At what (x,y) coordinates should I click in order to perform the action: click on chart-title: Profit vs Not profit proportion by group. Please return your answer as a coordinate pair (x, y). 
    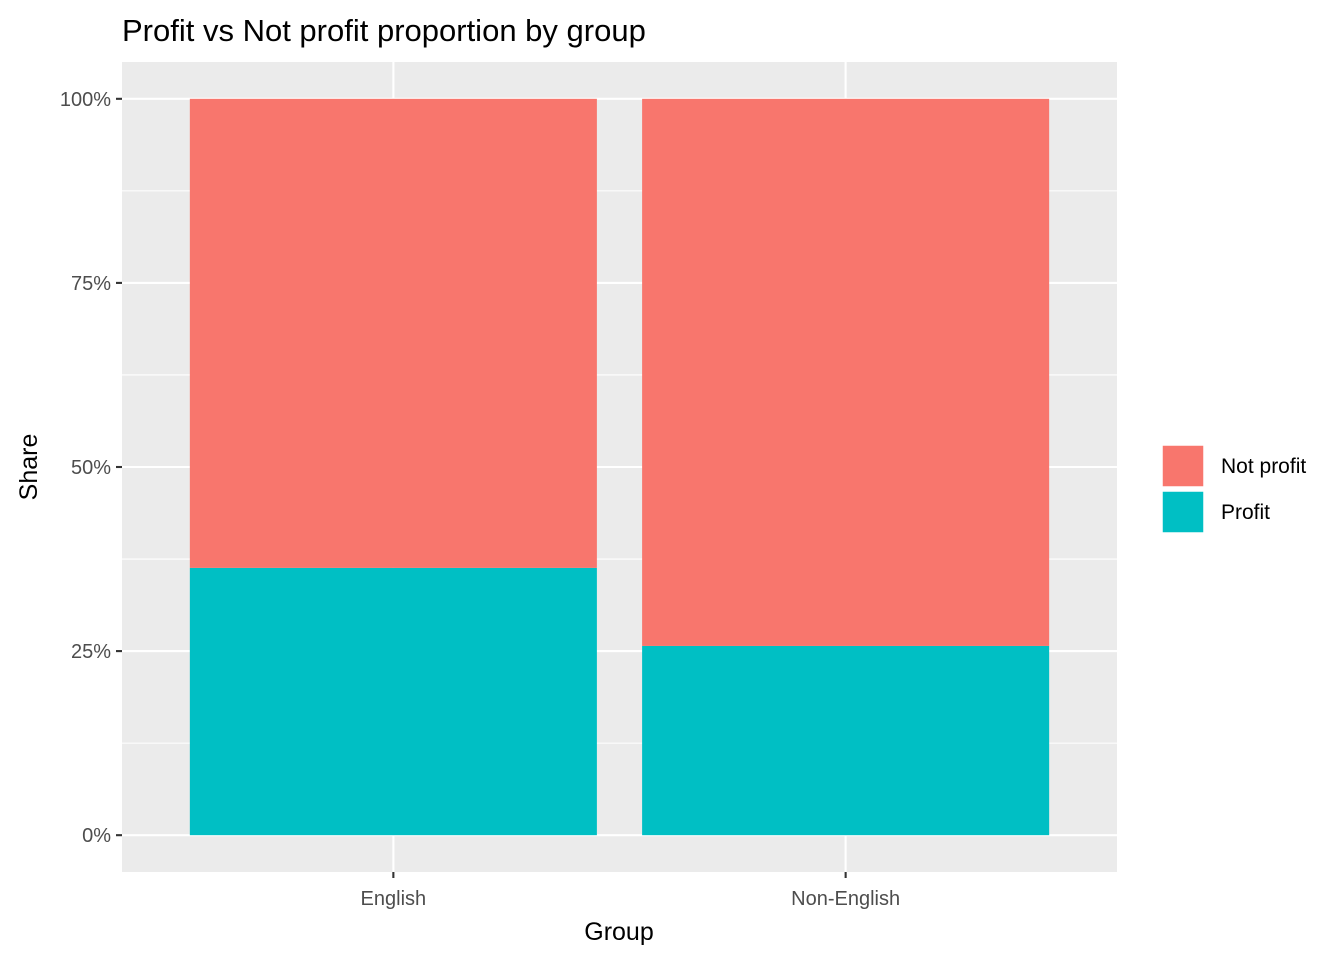
    Looking at the image, I should click on (384, 30).